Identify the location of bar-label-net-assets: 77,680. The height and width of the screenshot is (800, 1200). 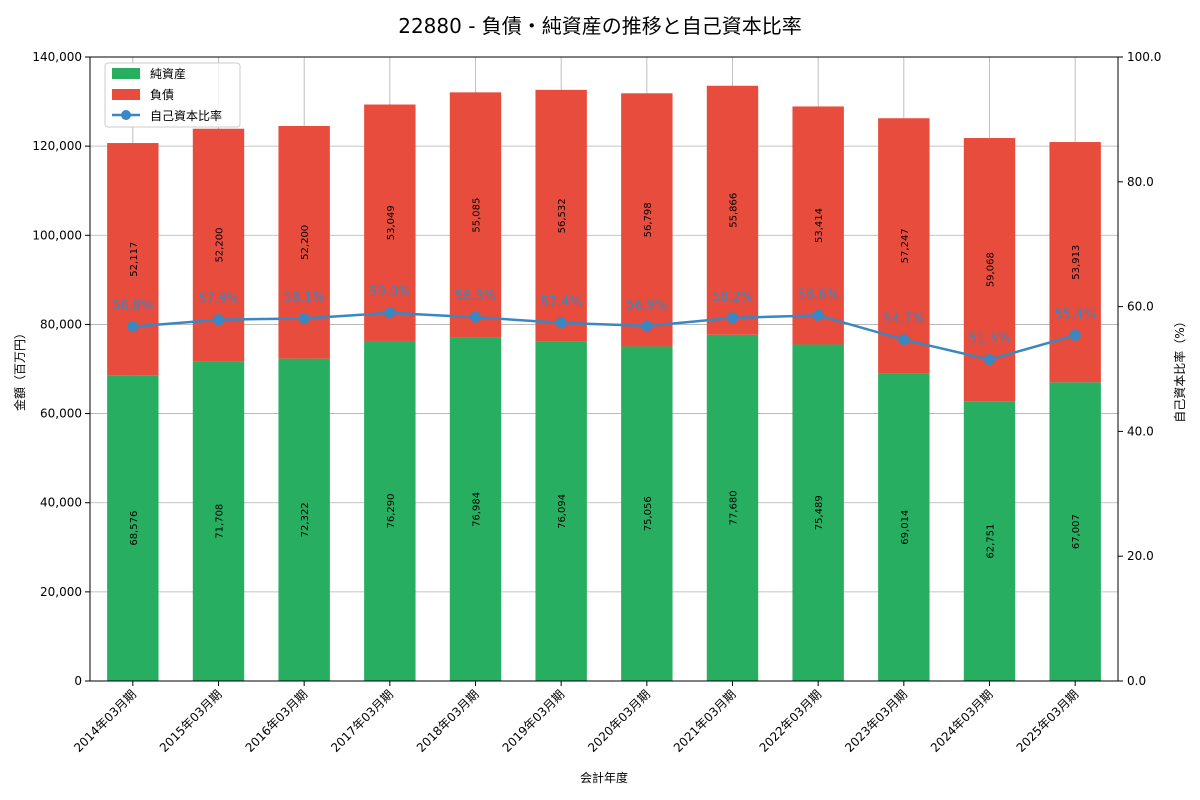
(734, 507).